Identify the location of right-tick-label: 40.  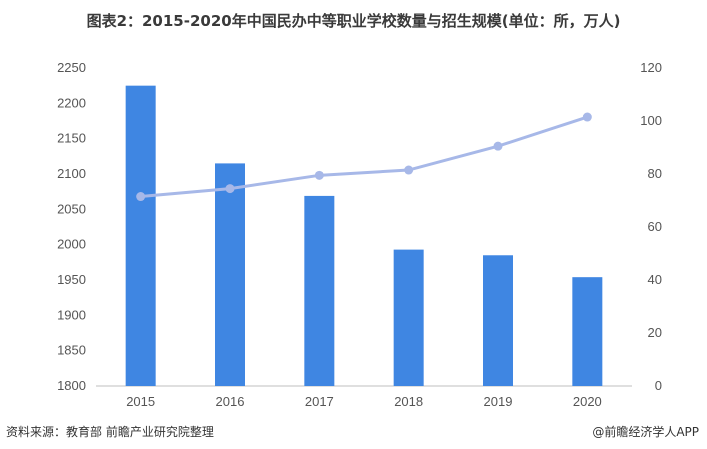
(655, 279).